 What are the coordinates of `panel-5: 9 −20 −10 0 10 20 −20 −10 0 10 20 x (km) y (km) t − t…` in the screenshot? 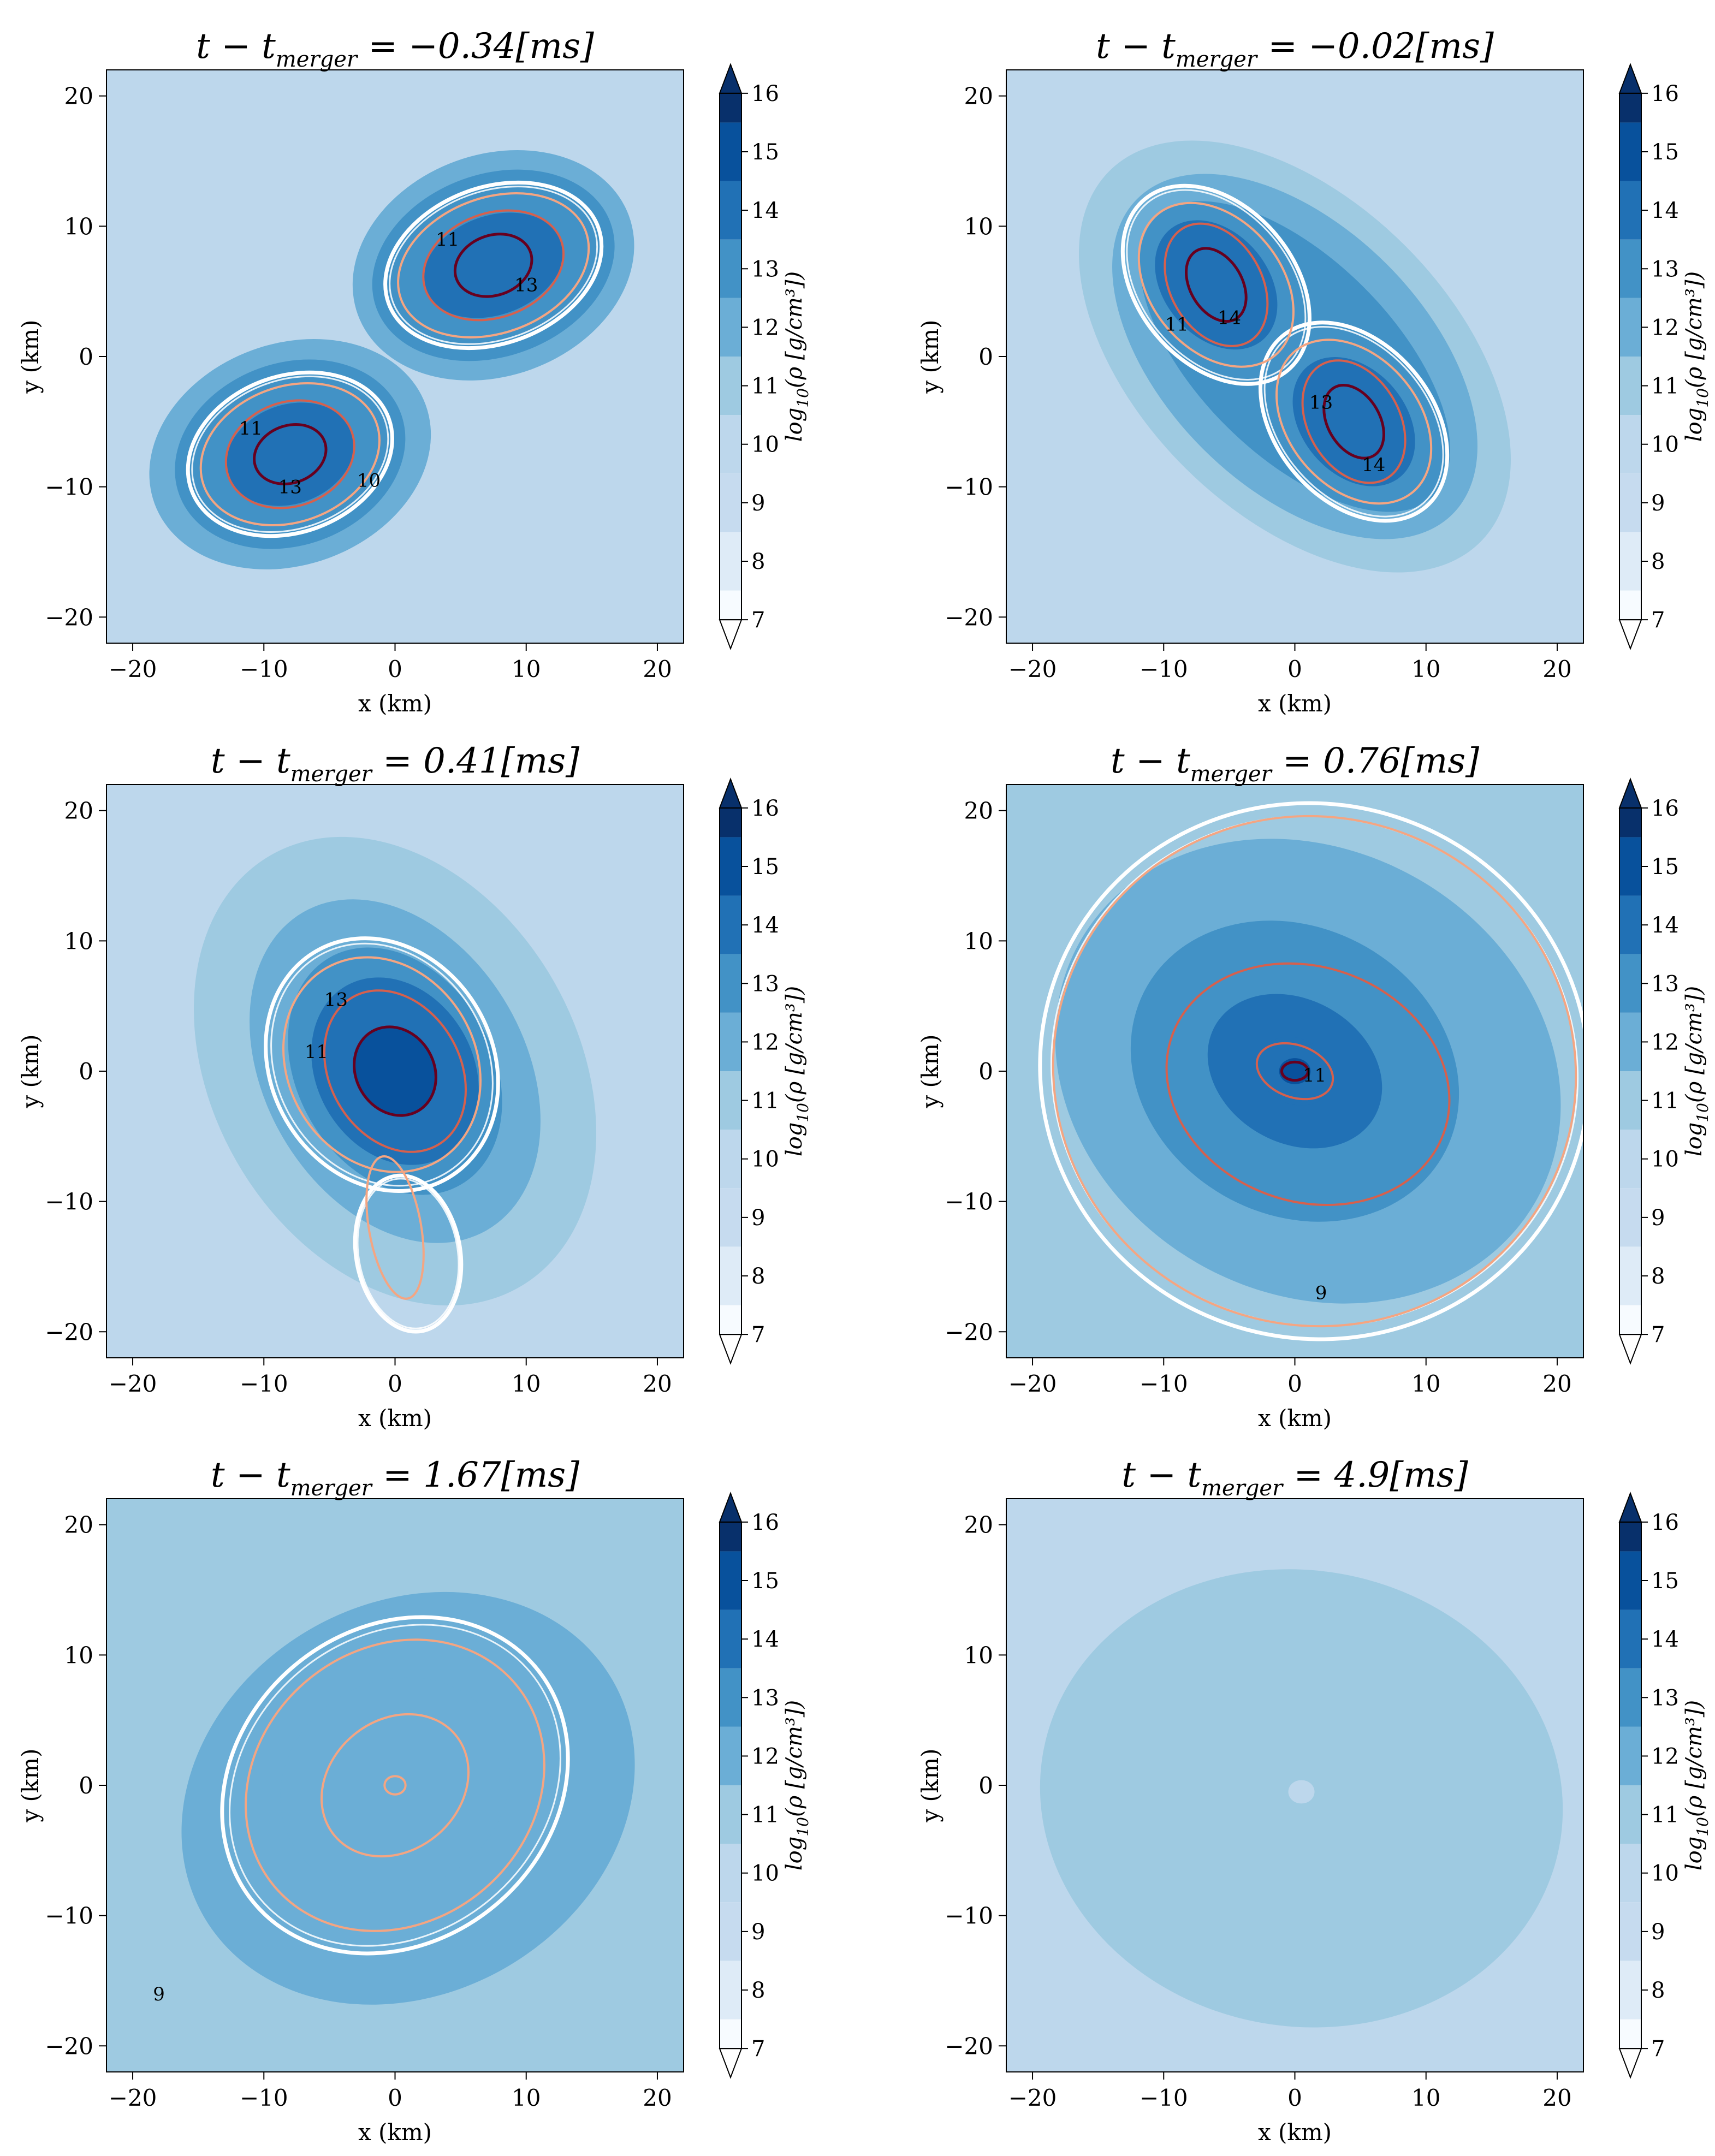 It's located at (414, 1800).